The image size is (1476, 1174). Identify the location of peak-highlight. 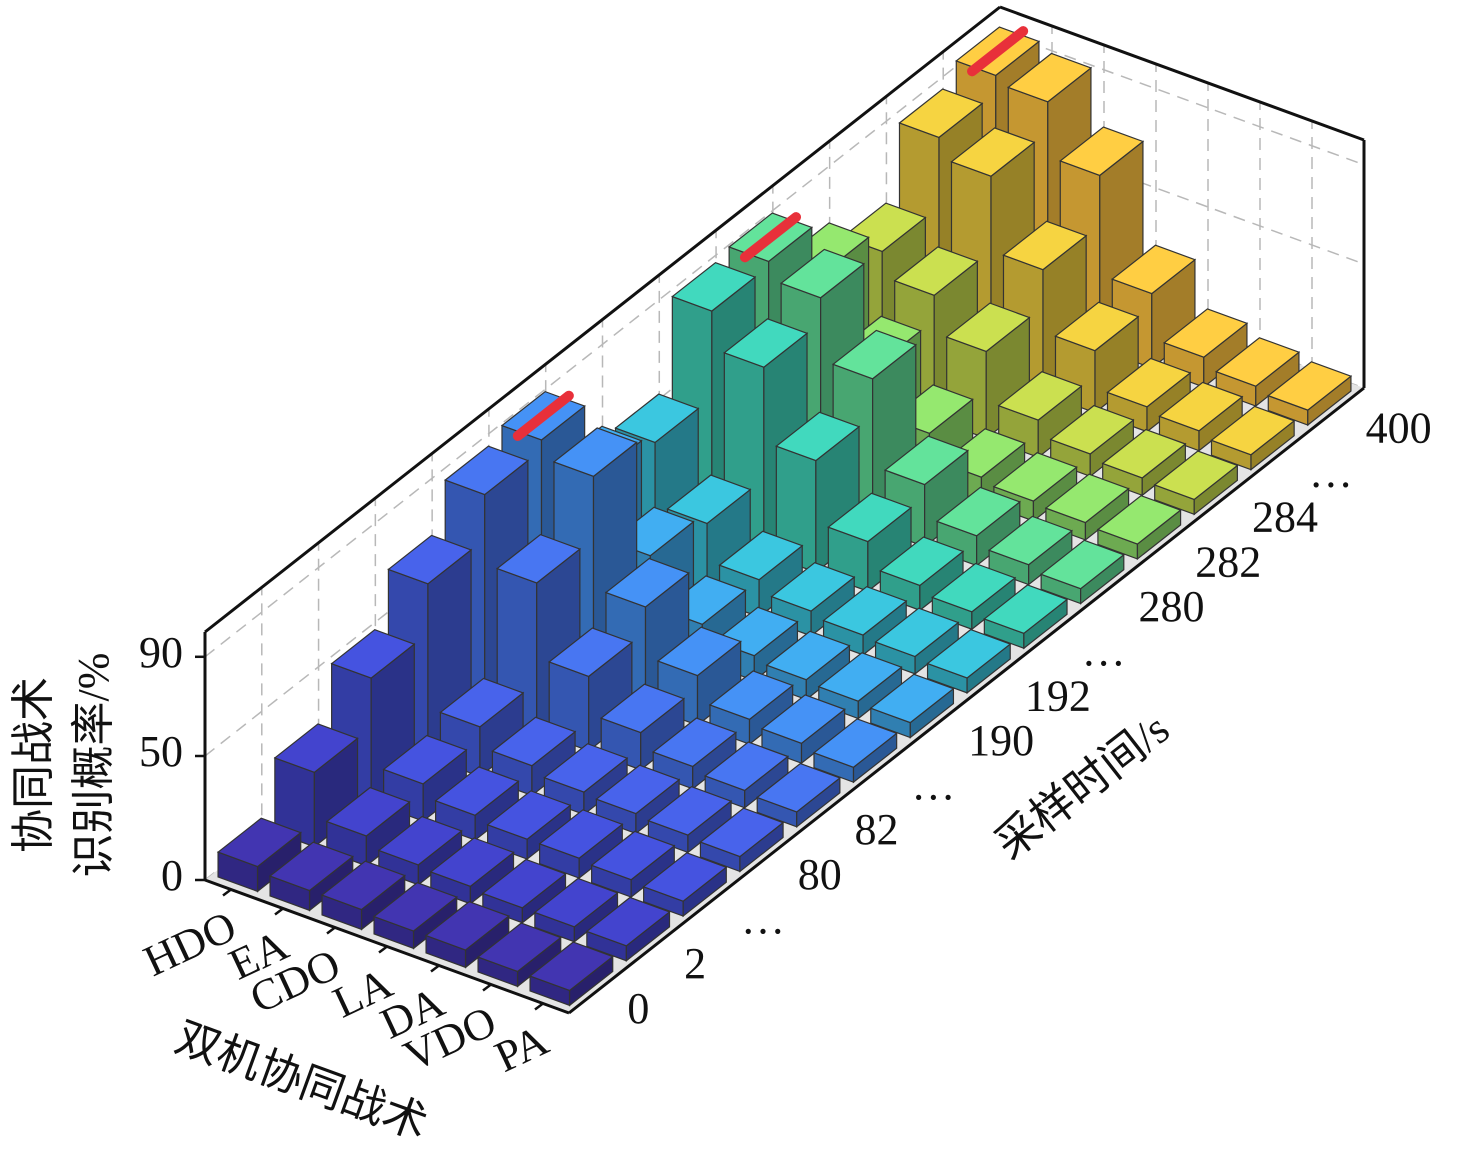
(770, 237).